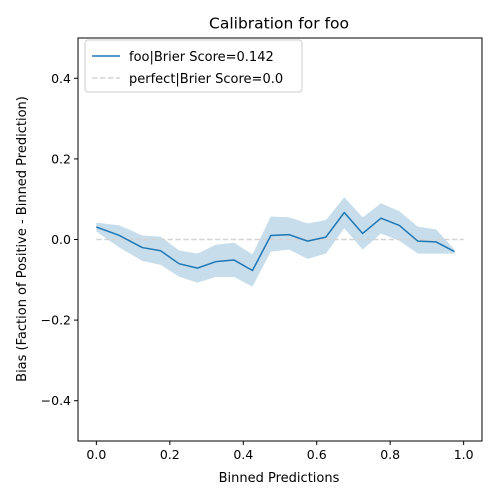 The image size is (500, 500). I want to click on x-axis-label: Binned Predictions, so click(279, 478).